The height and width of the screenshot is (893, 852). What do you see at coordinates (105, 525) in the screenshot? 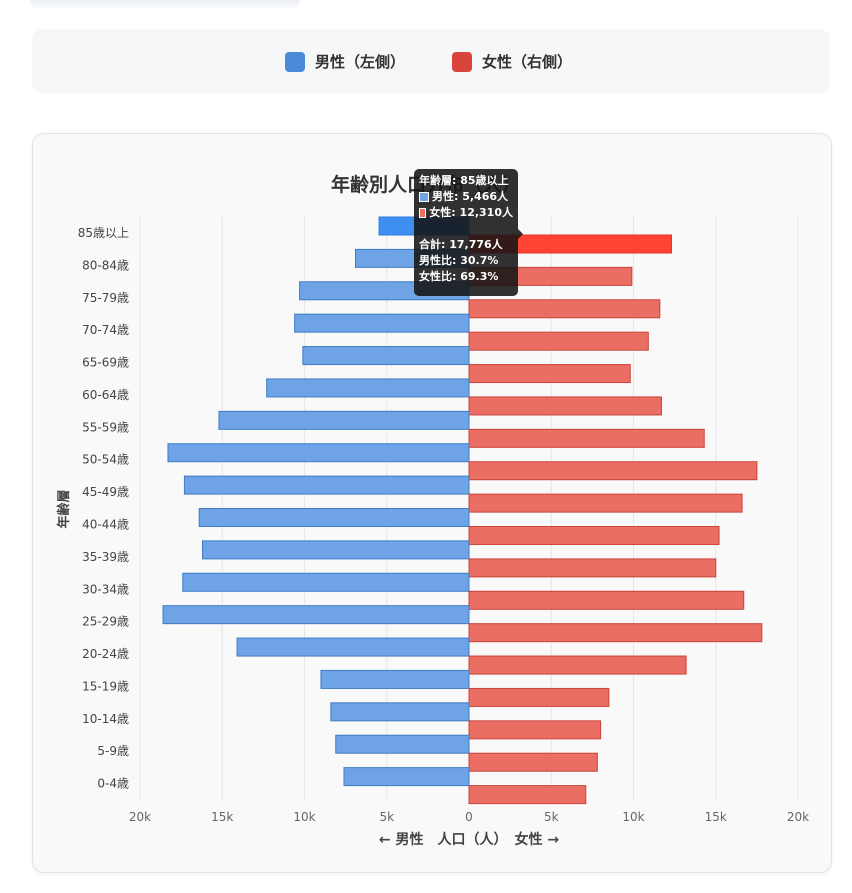
I see `y-tick-label: 40-44歳` at bounding box center [105, 525].